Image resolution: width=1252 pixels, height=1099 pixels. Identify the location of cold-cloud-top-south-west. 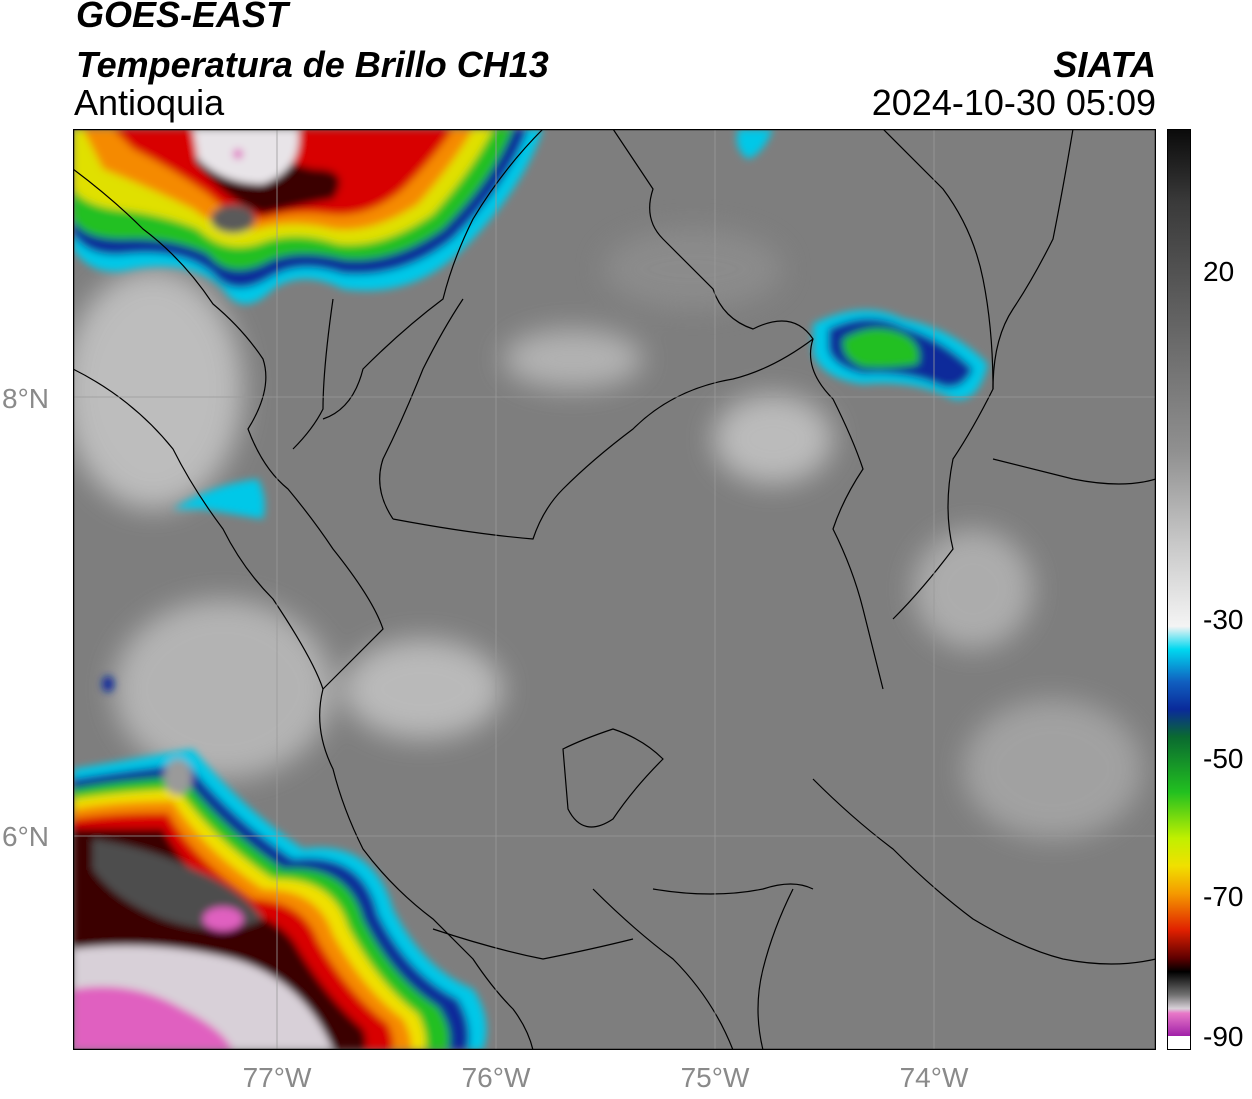
(280, 899).